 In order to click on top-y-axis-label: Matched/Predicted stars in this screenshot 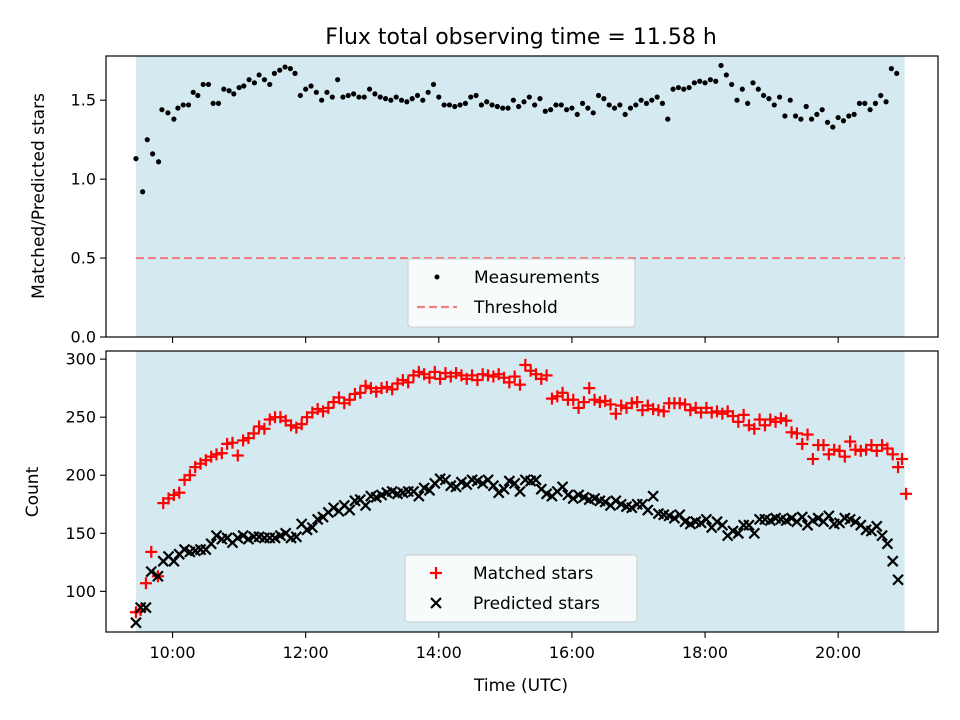, I will do `click(39, 196)`.